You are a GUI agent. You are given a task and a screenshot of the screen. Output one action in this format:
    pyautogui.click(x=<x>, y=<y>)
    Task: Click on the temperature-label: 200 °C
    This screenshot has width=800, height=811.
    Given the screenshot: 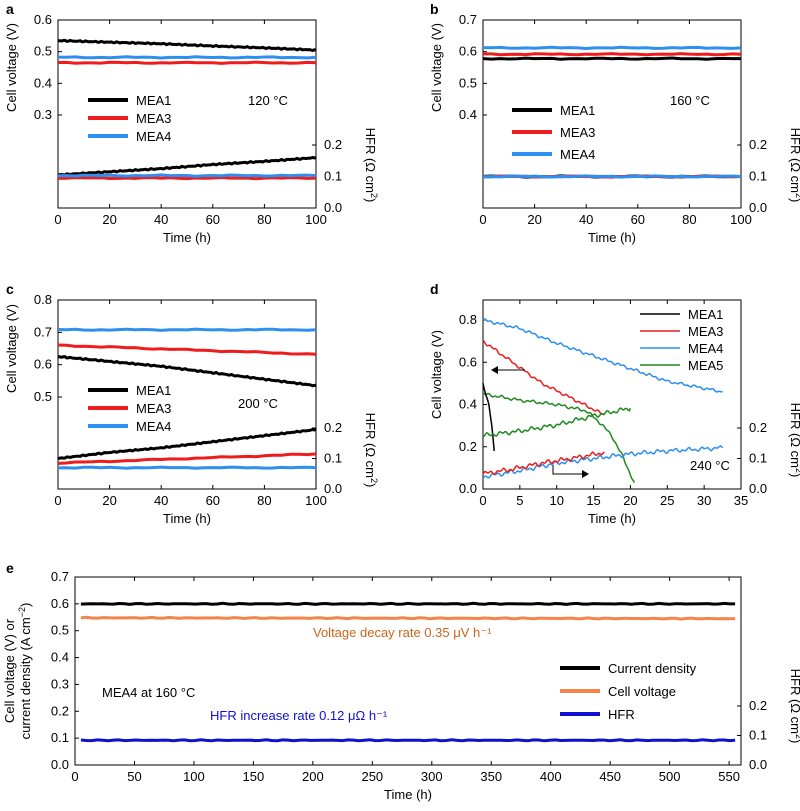 What is the action you would take?
    pyautogui.click(x=258, y=403)
    